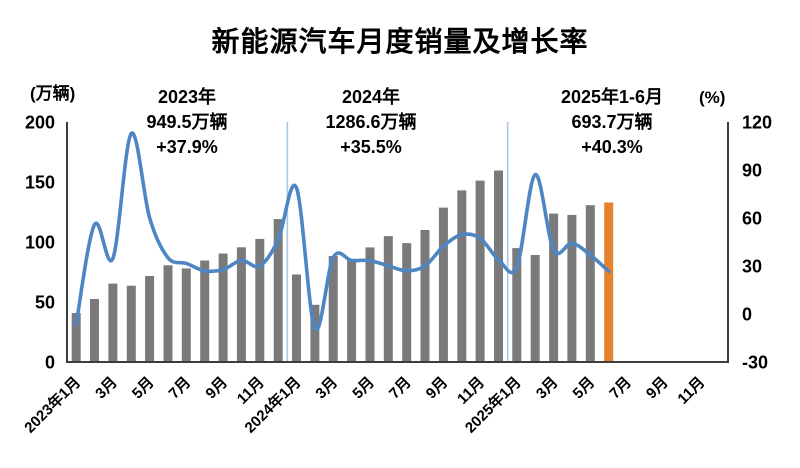 Image resolution: width=800 pixels, height=468 pixels. Describe the element at coordinates (609, 282) in the screenshot. I see `sales-bar-highlight` at that location.